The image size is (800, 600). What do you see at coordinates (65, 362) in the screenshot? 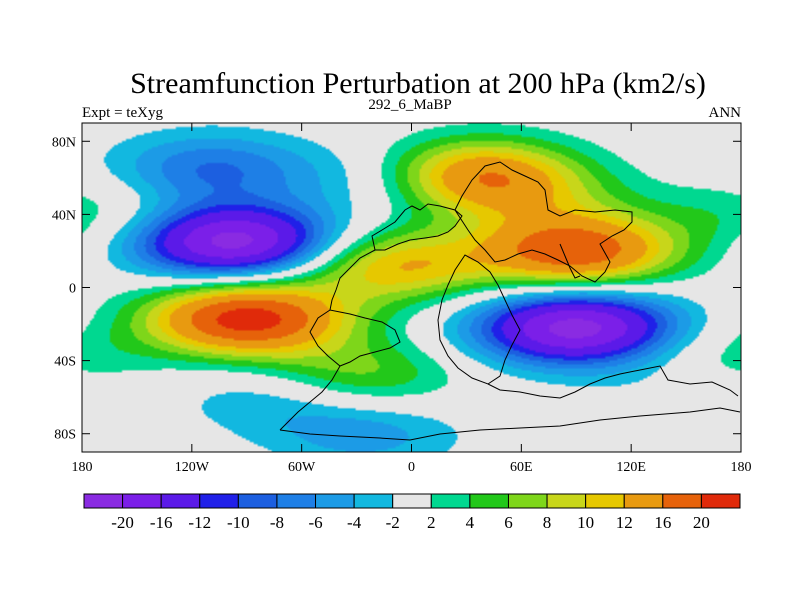
I see `latitude-tick-label: 40S` at bounding box center [65, 362].